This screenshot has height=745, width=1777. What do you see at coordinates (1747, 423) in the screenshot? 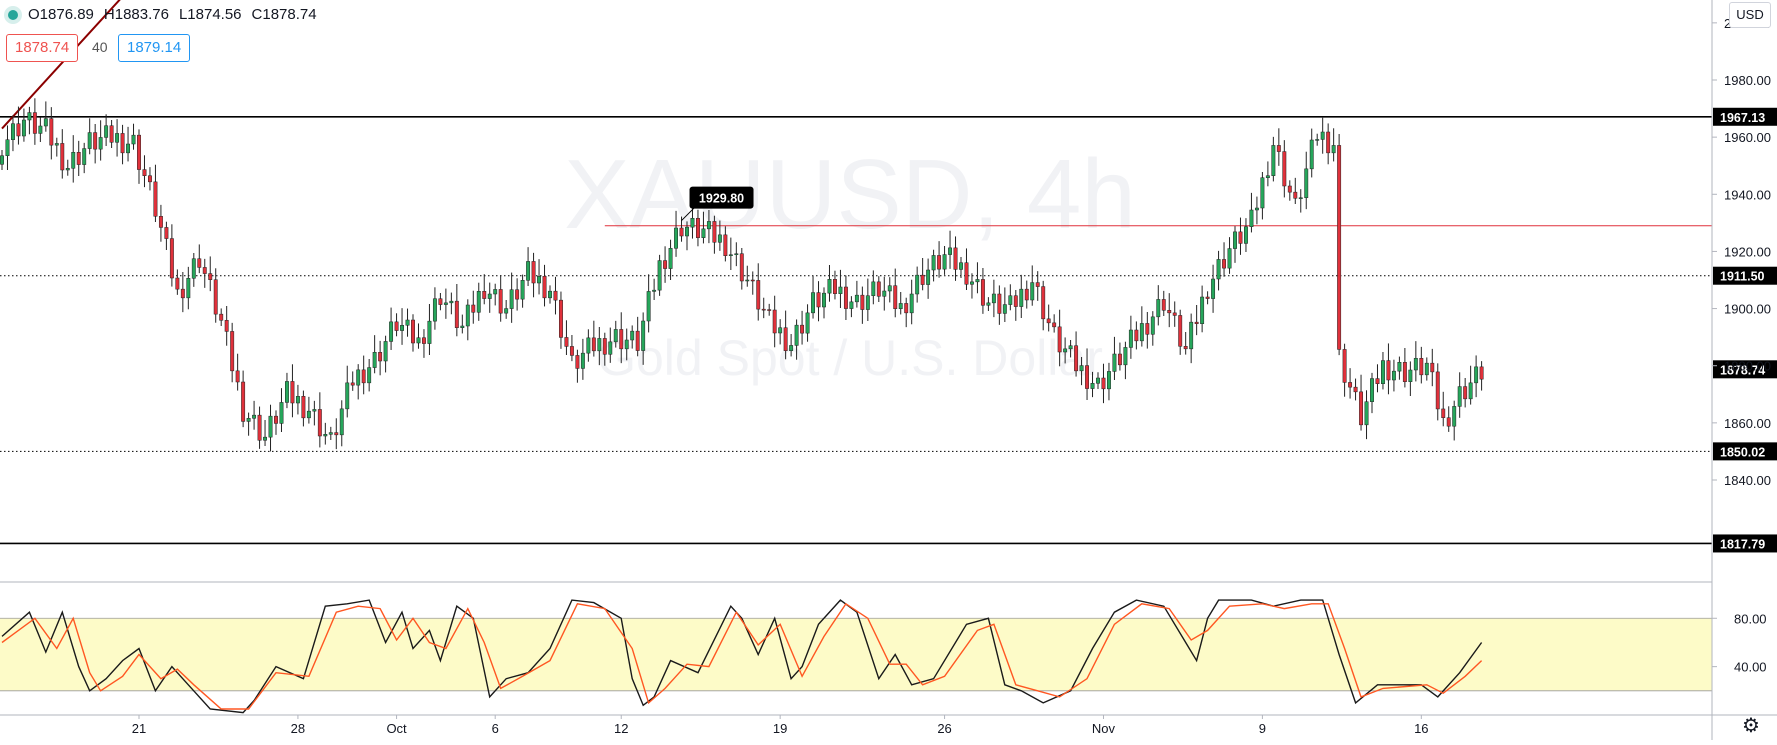
I see `price-tick-label: 1860.00` at bounding box center [1747, 423].